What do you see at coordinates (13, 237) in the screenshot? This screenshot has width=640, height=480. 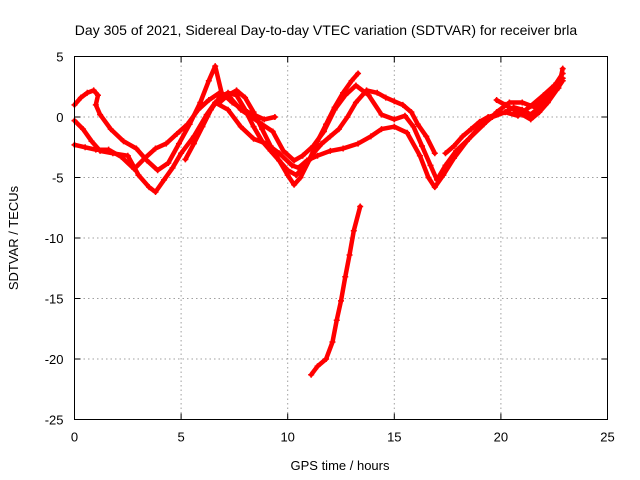 I see `y-axis-label: SDTVAR / TECUs` at bounding box center [13, 237].